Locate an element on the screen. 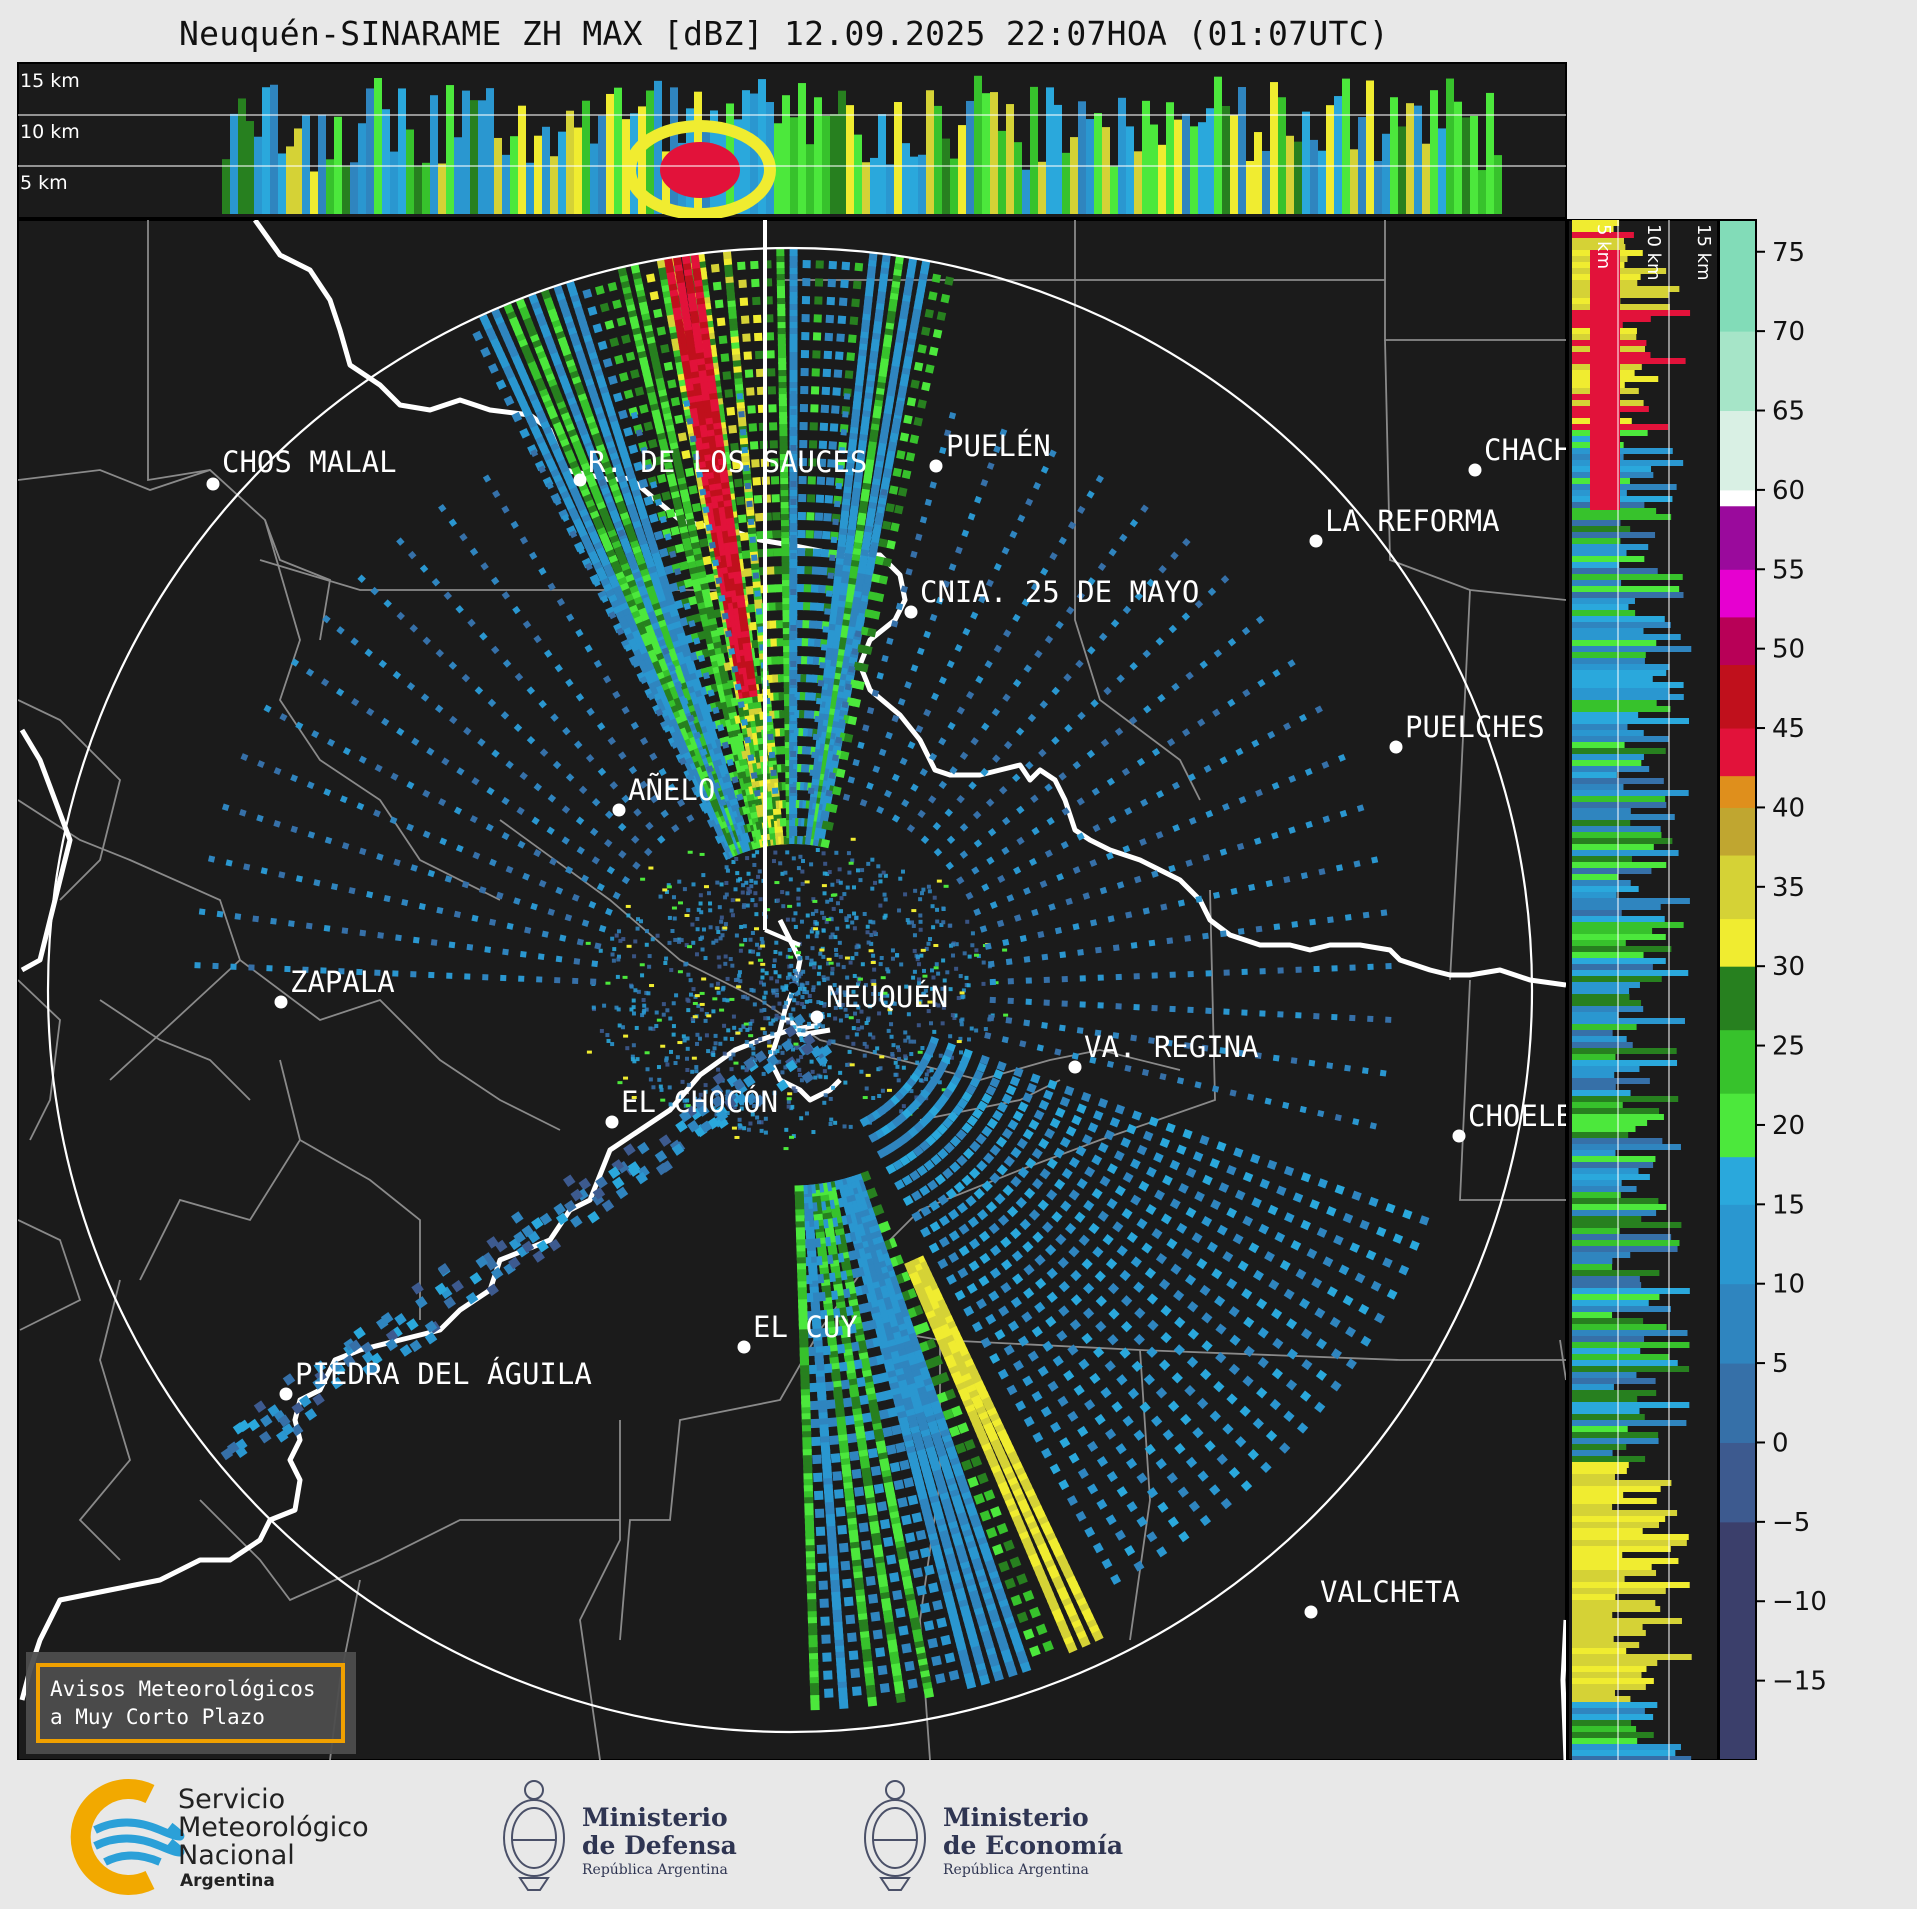  colorbar-tick-label: 5 is located at coordinates (1780, 1364).